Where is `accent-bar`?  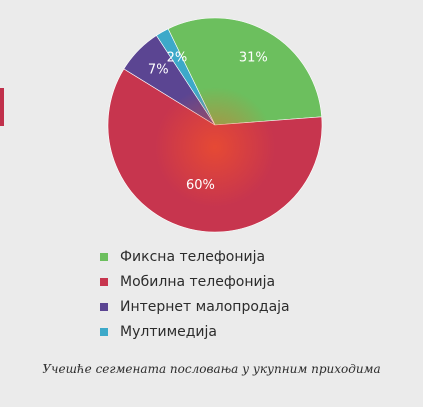
accent-bar is located at coordinates (2, 107).